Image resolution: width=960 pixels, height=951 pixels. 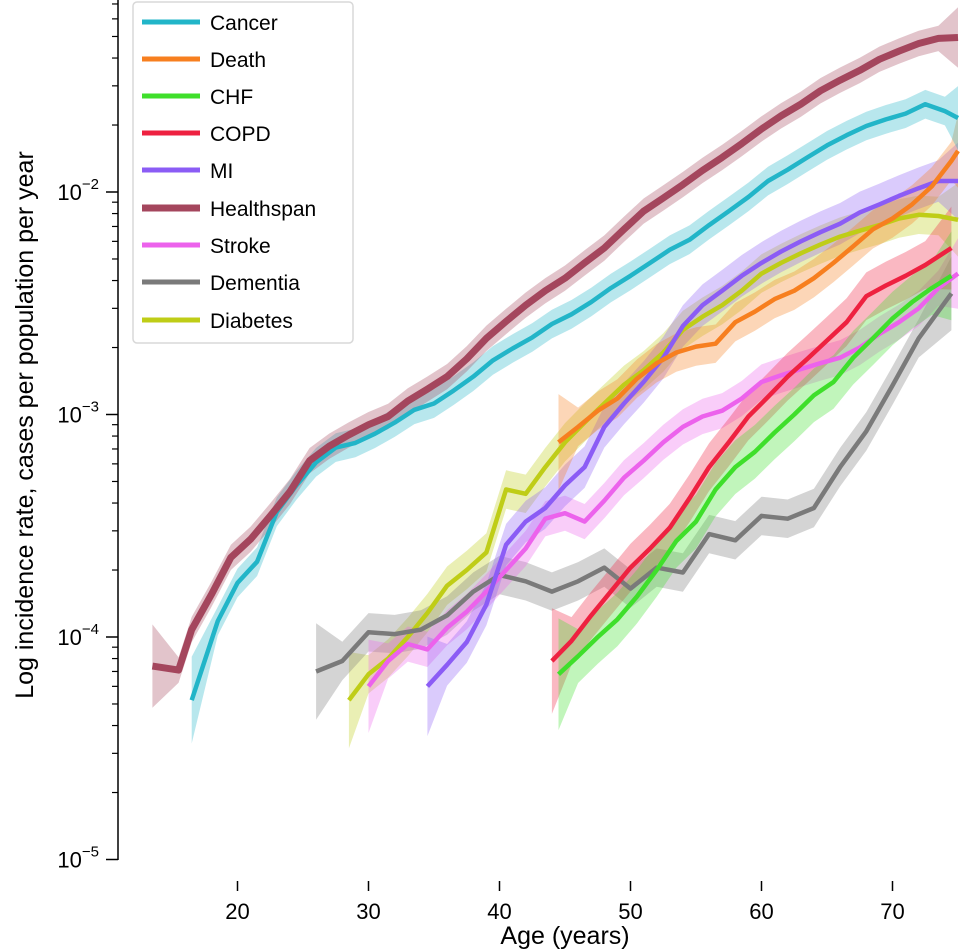 I want to click on y-tick-label-1e-2: 10⁻², so click(x=78, y=190).